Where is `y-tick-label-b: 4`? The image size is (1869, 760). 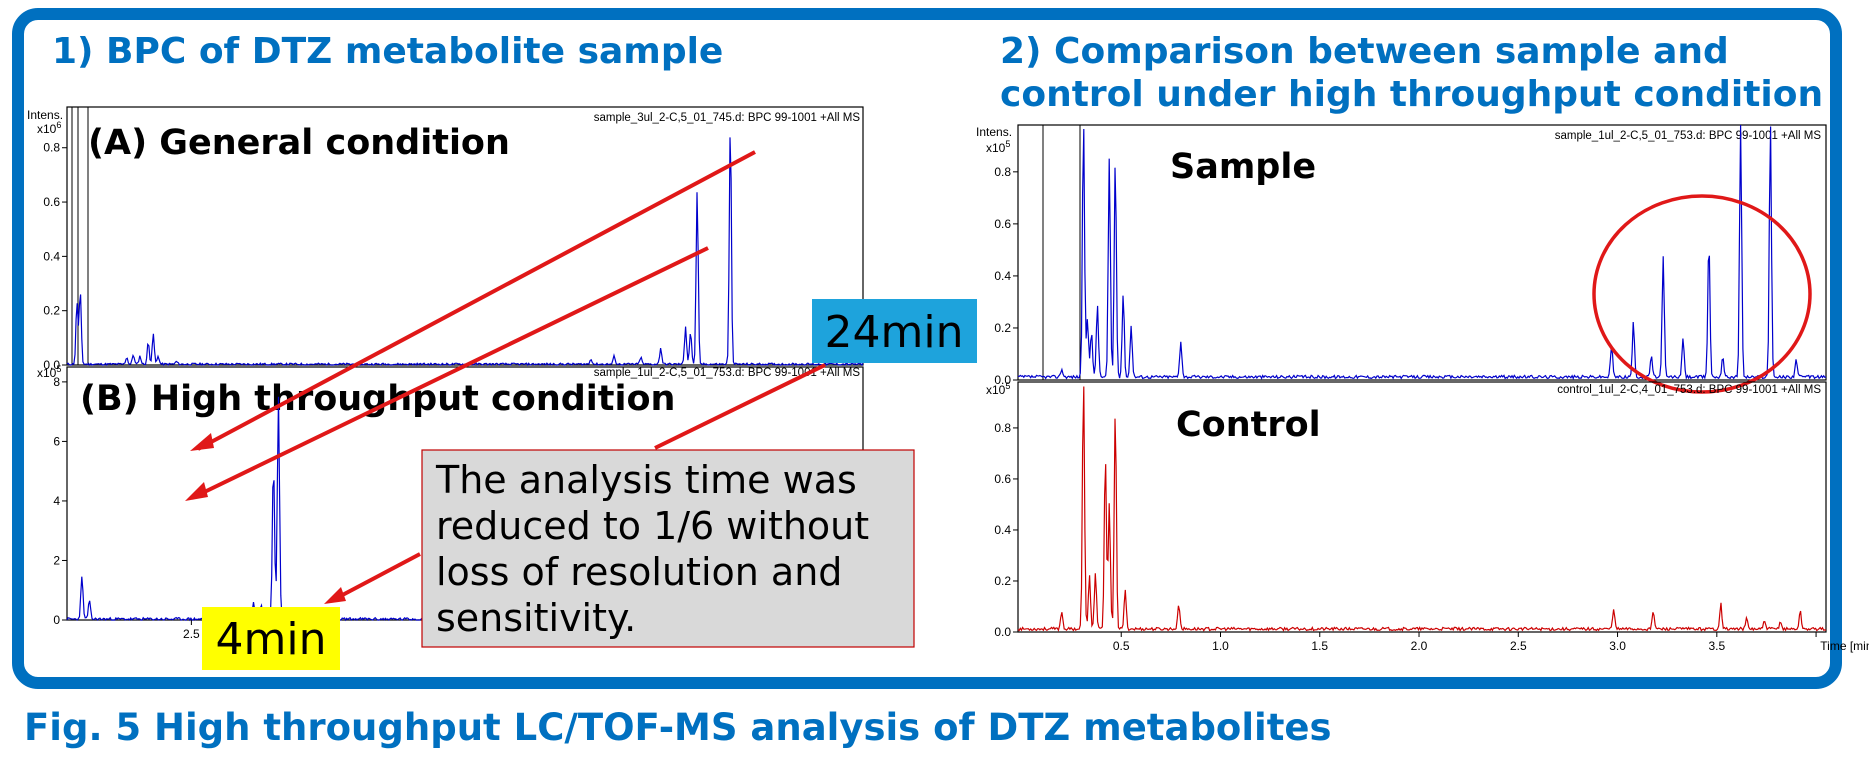
y-tick-label-b: 4 is located at coordinates (56, 501).